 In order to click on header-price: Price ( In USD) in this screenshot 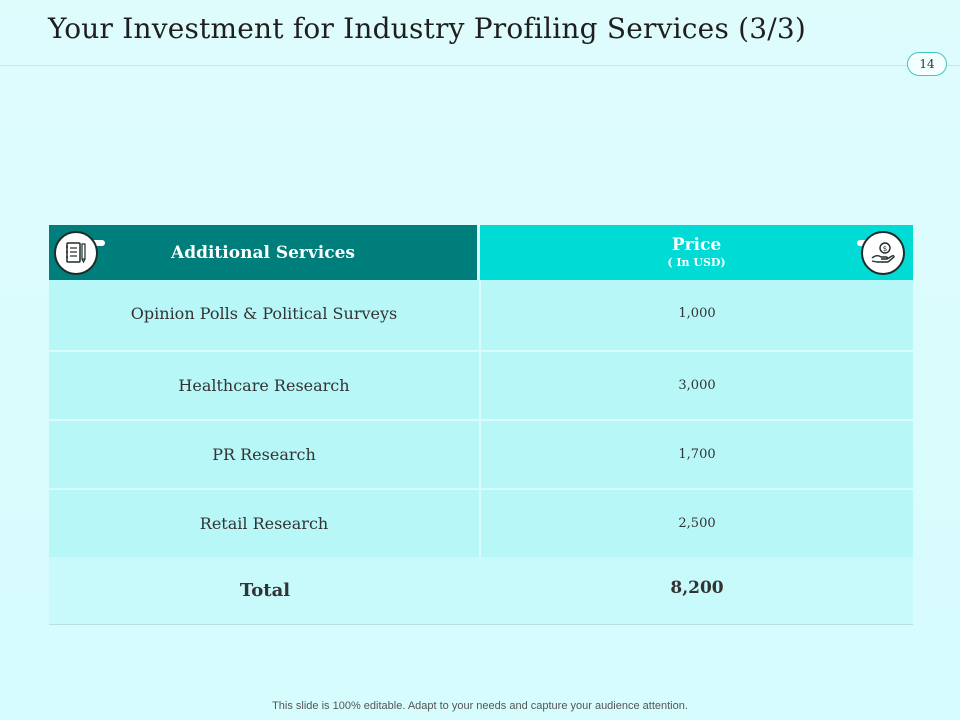, I will do `click(696, 252)`.